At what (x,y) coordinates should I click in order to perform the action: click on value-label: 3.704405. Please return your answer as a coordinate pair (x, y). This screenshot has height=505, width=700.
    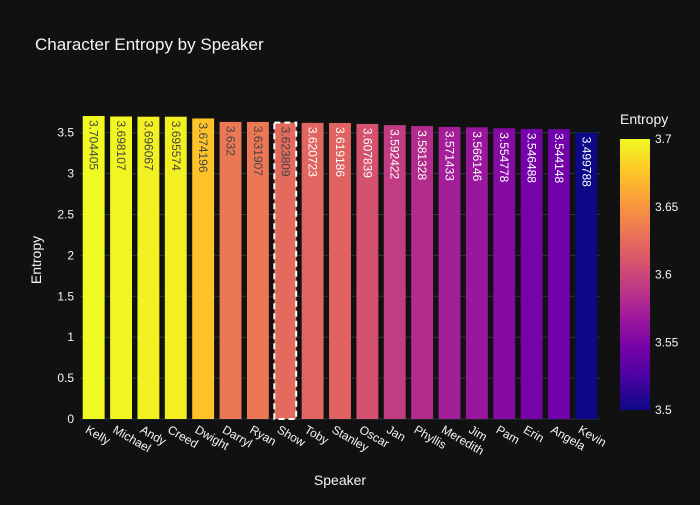
    Looking at the image, I should click on (94, 145).